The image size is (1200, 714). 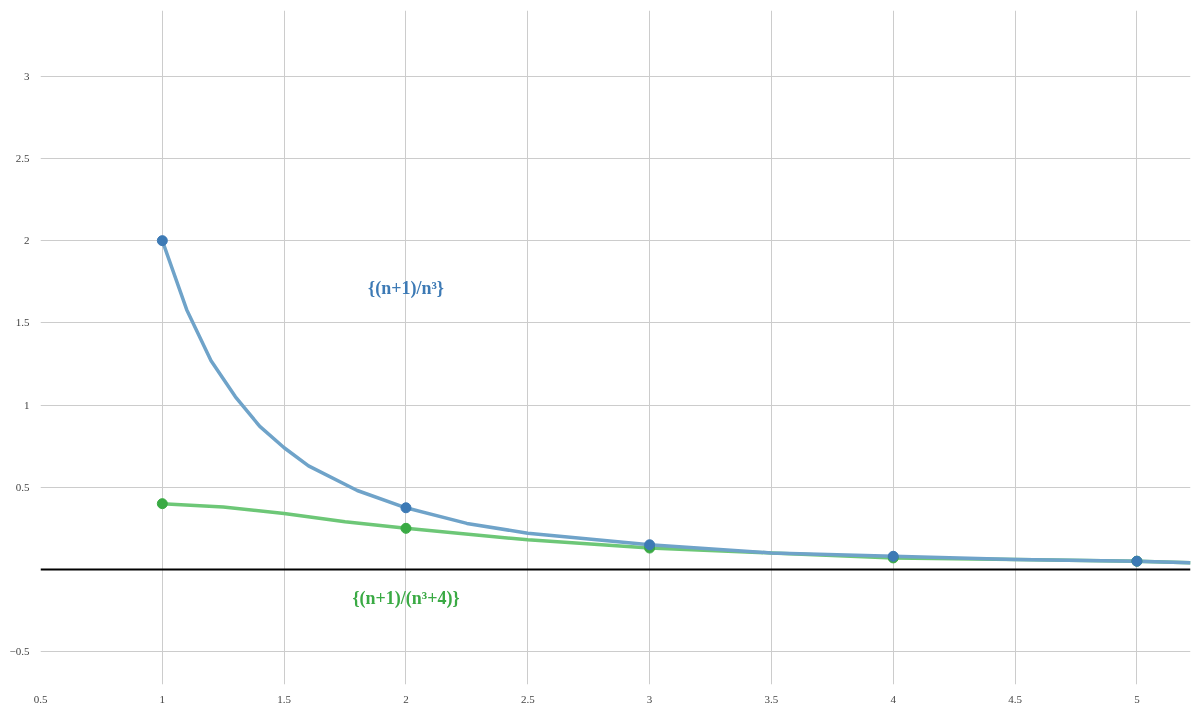 What do you see at coordinates (1015, 698) in the screenshot?
I see `x-tick-label: 4.5` at bounding box center [1015, 698].